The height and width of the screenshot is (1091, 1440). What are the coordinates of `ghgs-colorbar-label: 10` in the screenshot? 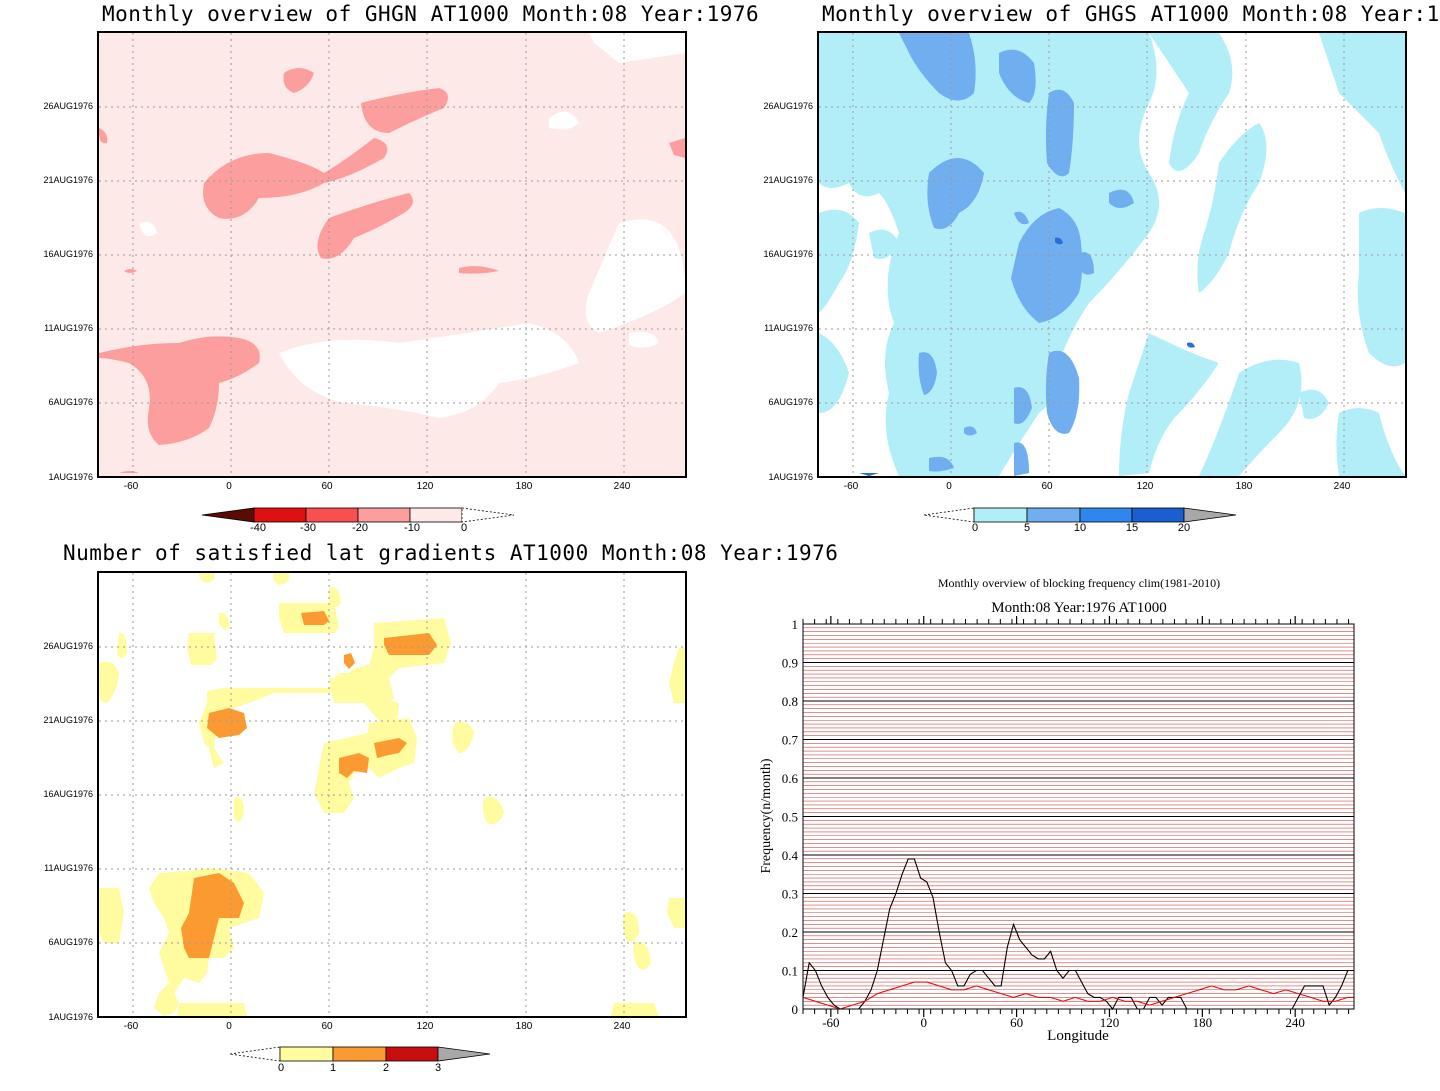 It's located at (1080, 528).